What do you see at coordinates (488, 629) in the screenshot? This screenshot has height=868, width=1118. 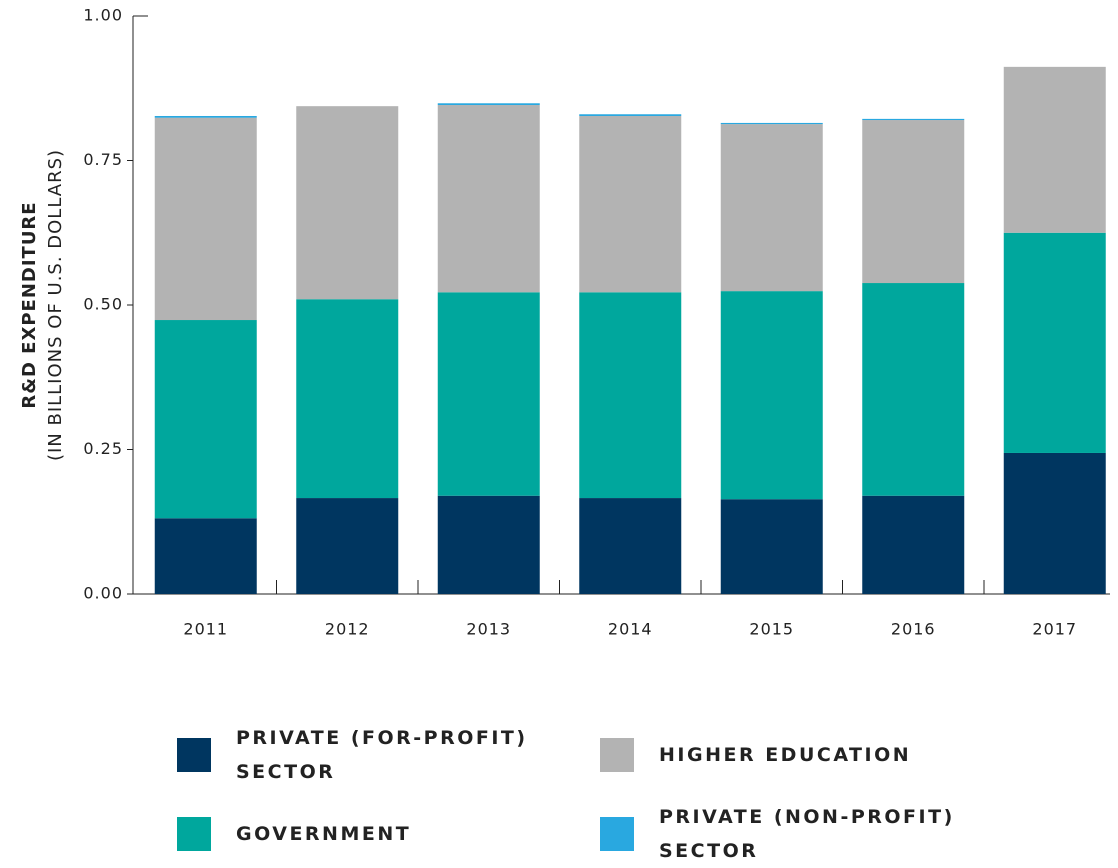 I see `x-tick-label: 2013` at bounding box center [488, 629].